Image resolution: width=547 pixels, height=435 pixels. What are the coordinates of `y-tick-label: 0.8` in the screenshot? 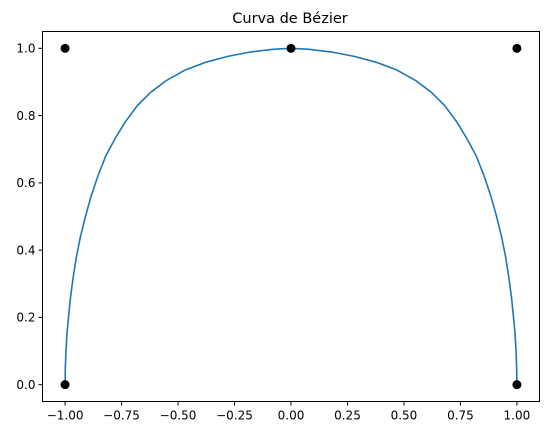 It's located at (25, 116).